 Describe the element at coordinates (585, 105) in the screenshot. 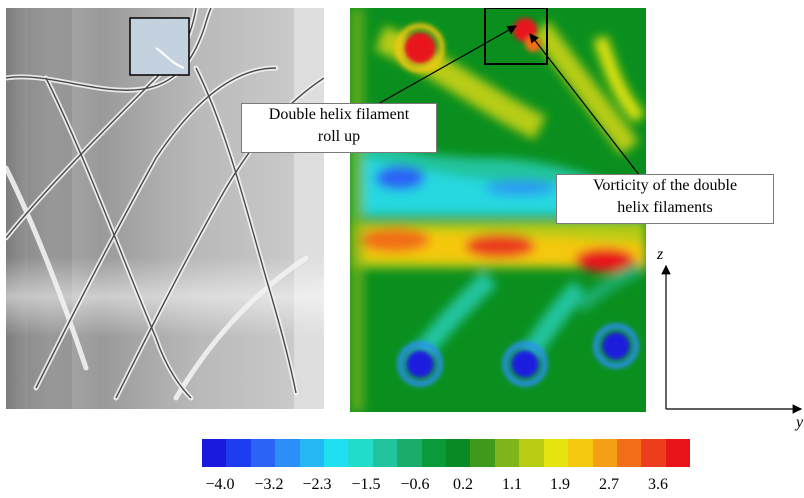

I see `vorticity-leader-arrow` at that location.